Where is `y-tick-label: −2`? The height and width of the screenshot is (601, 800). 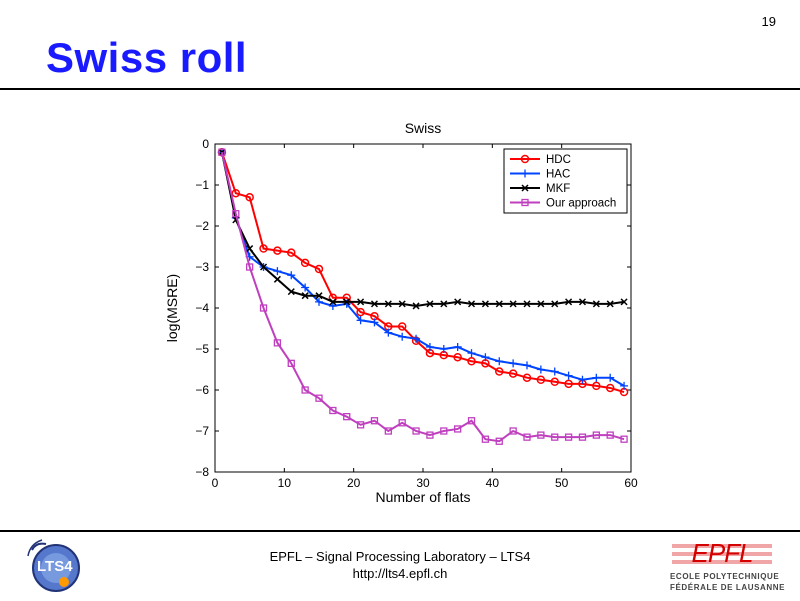 y-tick-label: −2 is located at coordinates (202, 226).